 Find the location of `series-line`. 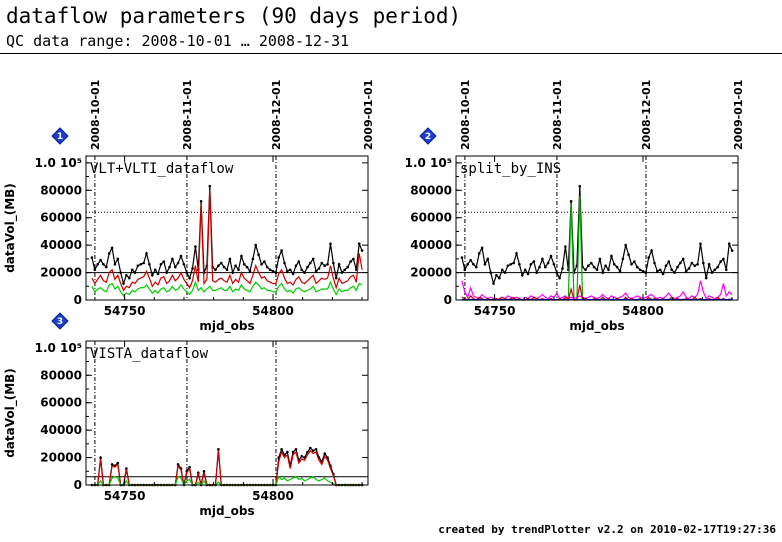

series-line is located at coordinates (227, 241).